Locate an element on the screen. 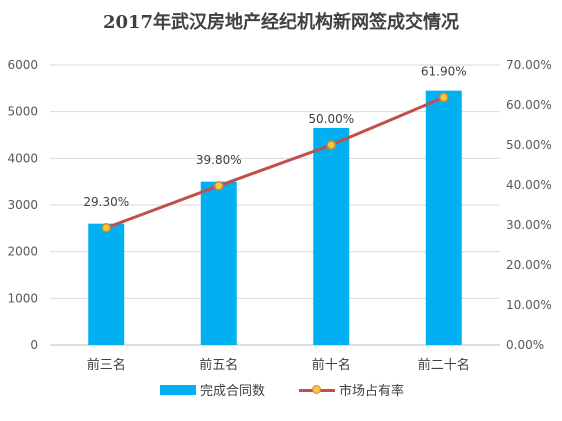 This screenshot has width=562, height=421. y-left-tick-label: 2000 is located at coordinates (22, 252).